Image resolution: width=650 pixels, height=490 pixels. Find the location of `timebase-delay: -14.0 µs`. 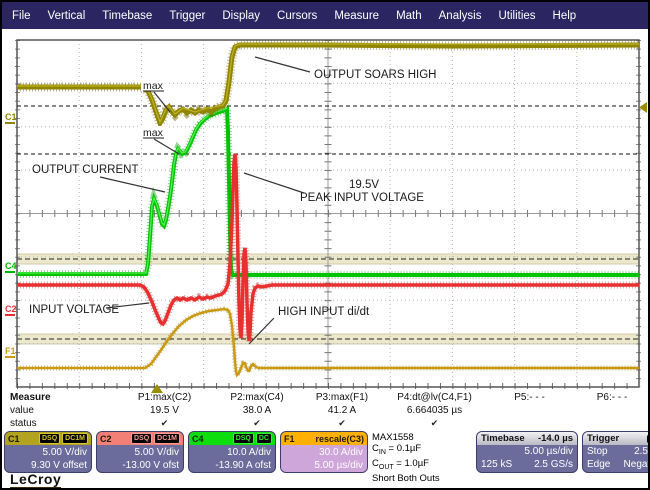

timebase-delay: -14.0 µs is located at coordinates (555, 438).